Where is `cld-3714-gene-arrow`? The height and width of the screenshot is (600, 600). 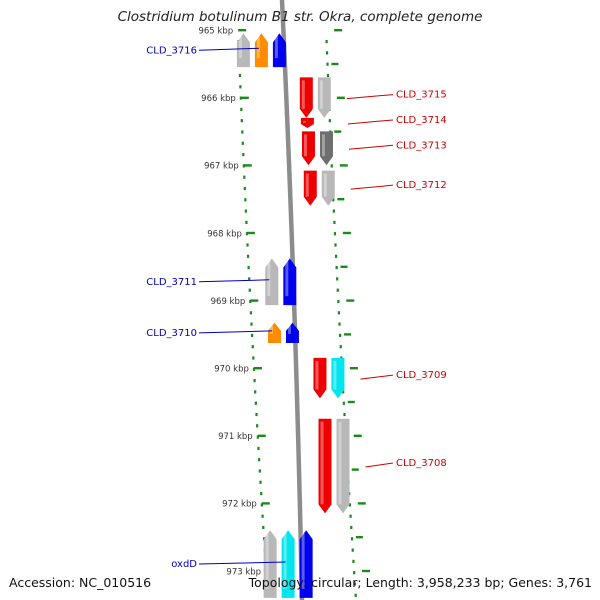 cld-3714-gene-arrow is located at coordinates (307, 123).